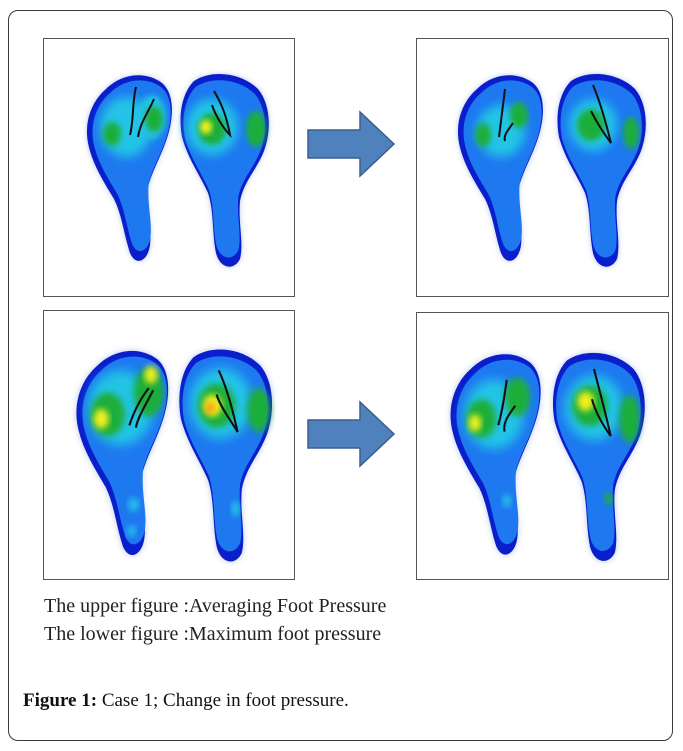 This screenshot has height=751, width=683. What do you see at coordinates (177, 170) in the screenshot?
I see `pressure-map-averaging-before` at bounding box center [177, 170].